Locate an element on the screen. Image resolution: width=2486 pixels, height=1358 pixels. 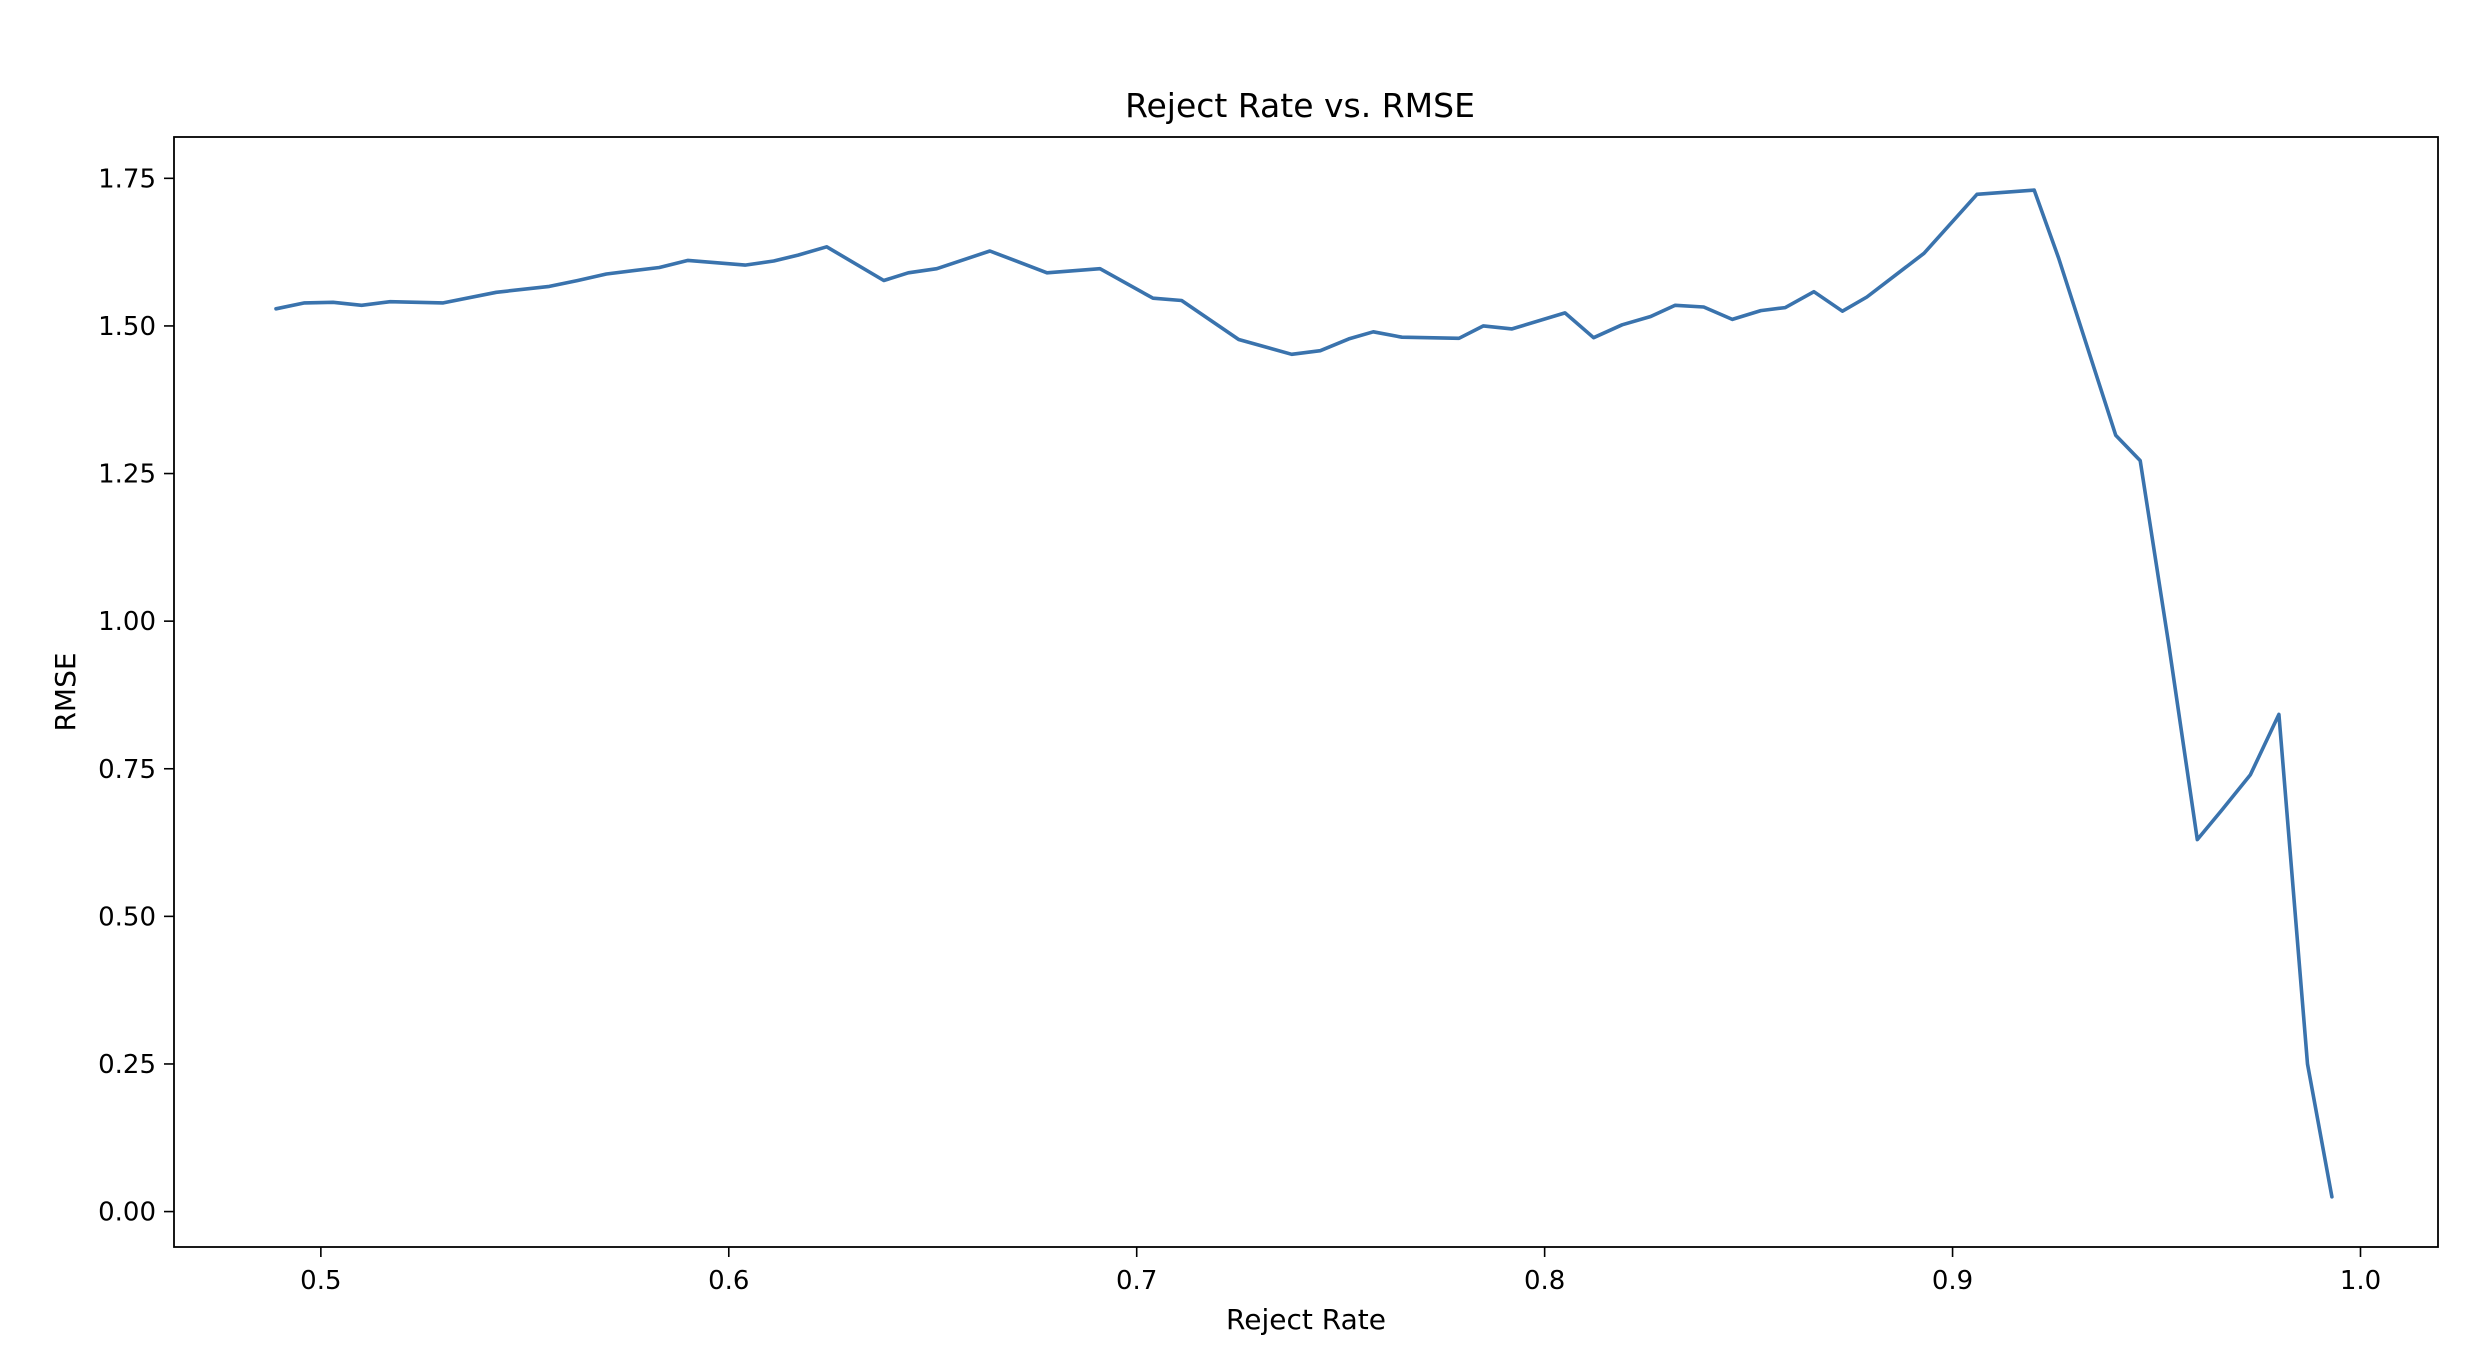
x-tick-label: 0.5 is located at coordinates (320, 1281).